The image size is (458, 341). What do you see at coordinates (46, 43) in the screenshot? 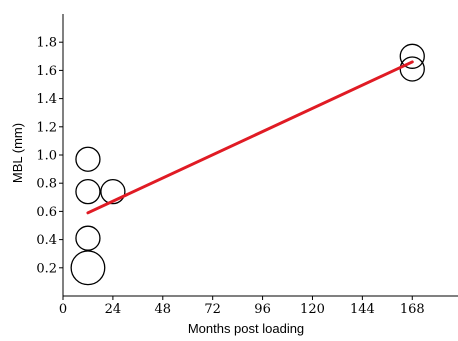
I see `y-tick-label: 1.8` at bounding box center [46, 43].